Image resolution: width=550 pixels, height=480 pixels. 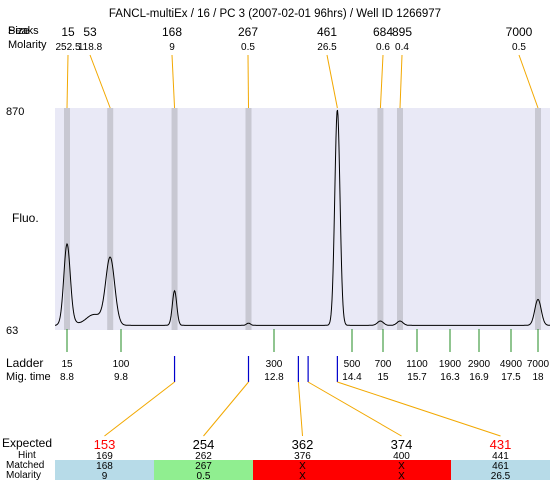 I want to click on peak-size-label: 15, so click(x=68, y=32).